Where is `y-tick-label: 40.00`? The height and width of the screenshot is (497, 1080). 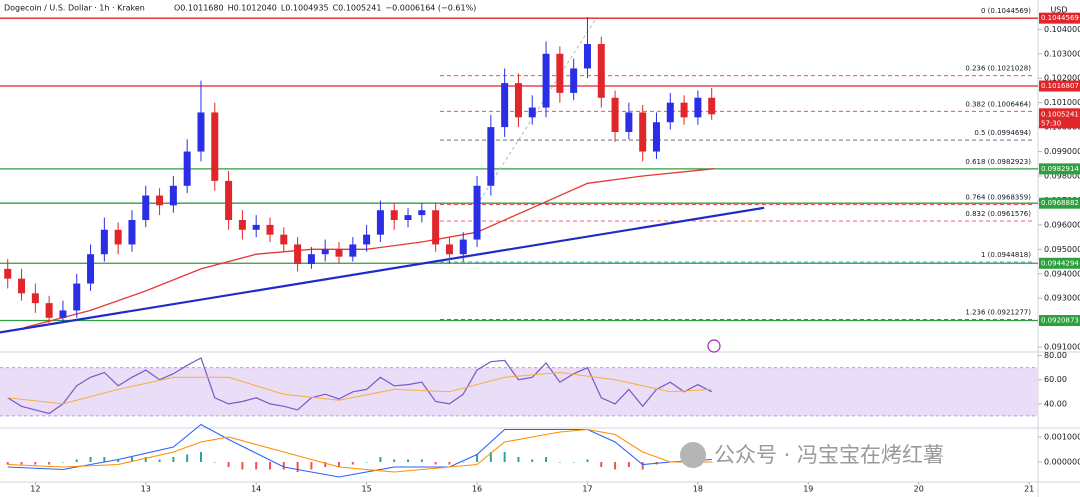
y-tick-label: 40.00 is located at coordinates (1055, 403).